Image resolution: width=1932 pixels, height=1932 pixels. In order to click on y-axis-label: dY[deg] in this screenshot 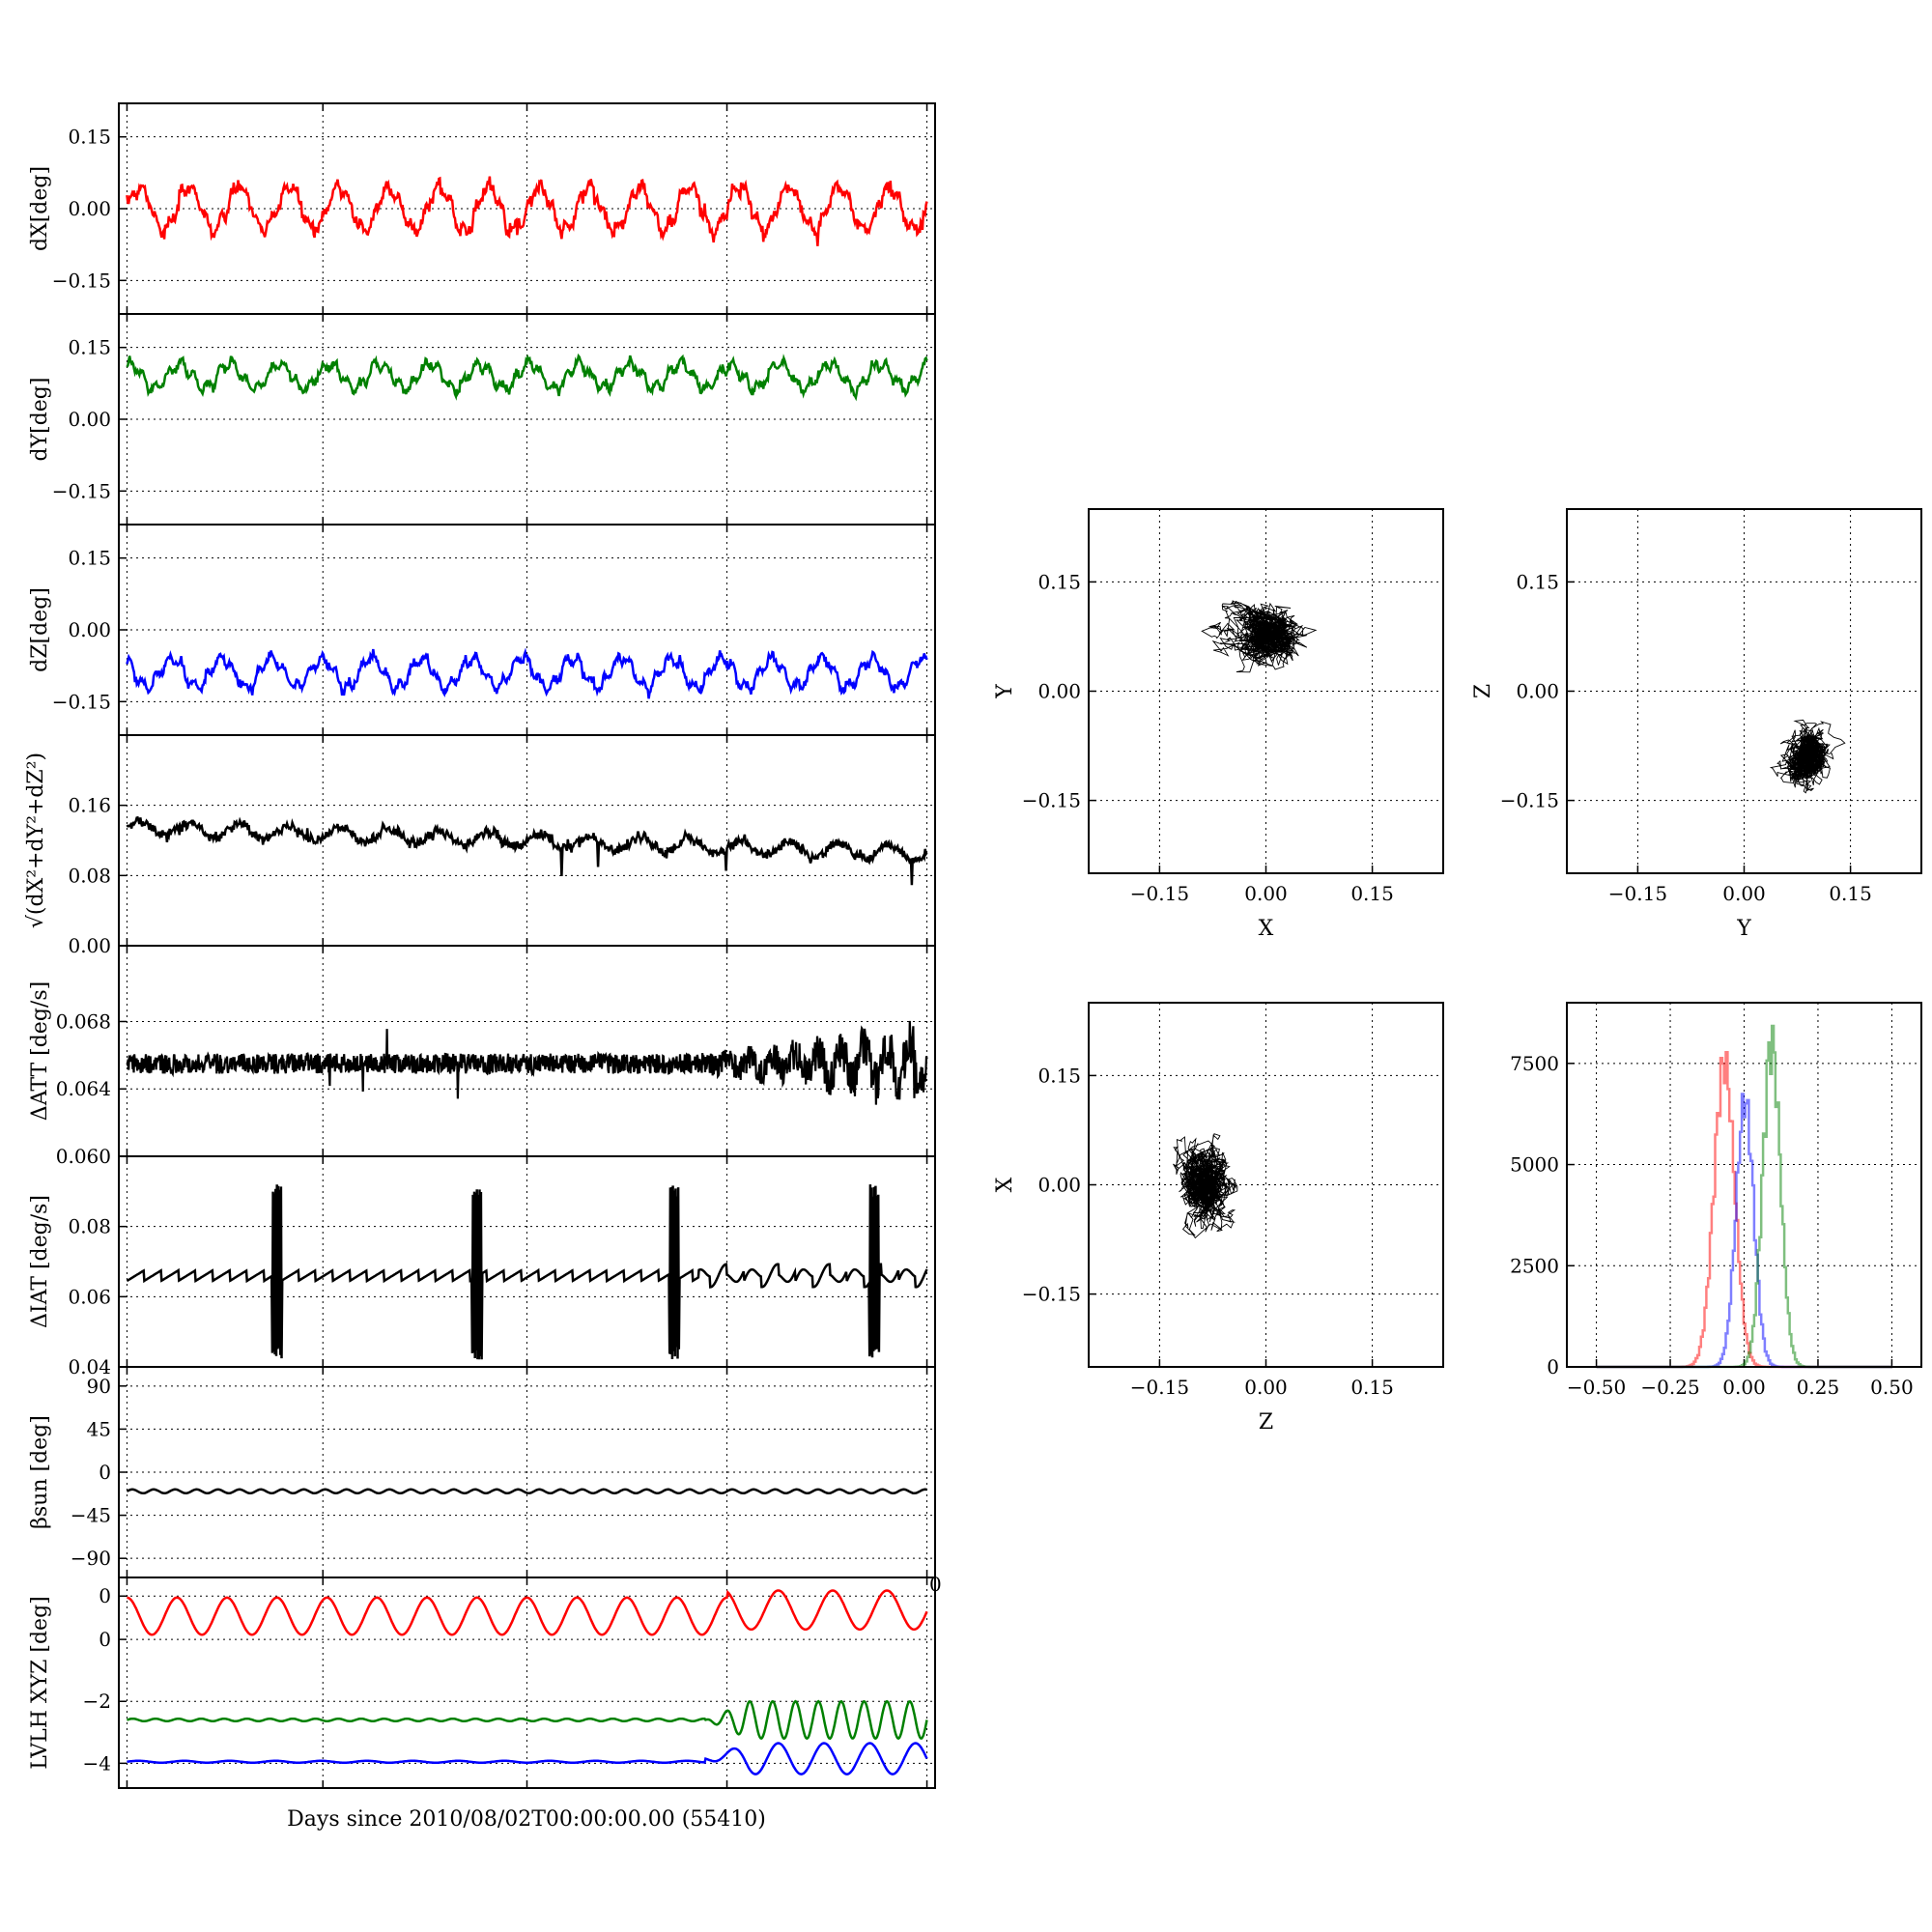, I will do `click(40, 420)`.